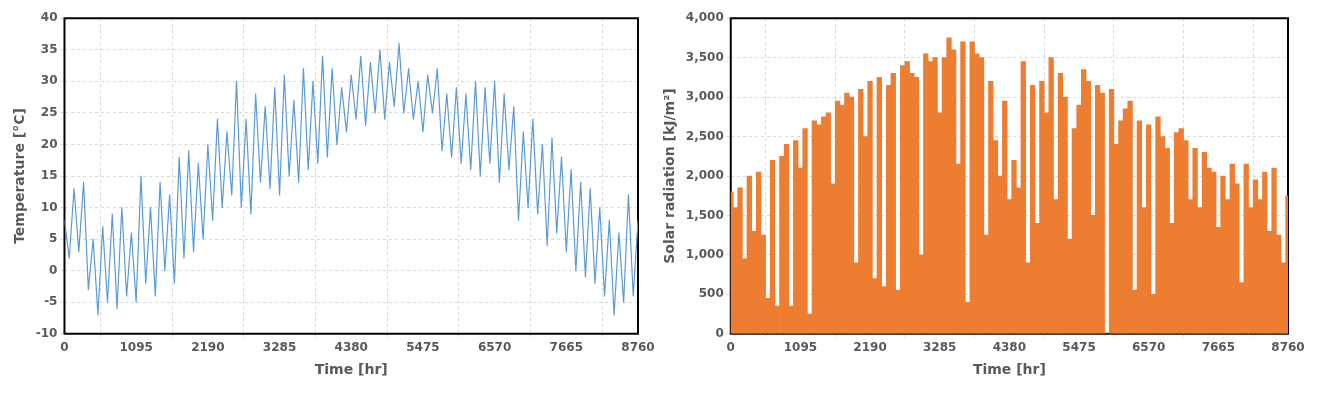 This screenshot has width=1320, height=393. I want to click on y-tick-label: 2,500, so click(704, 135).